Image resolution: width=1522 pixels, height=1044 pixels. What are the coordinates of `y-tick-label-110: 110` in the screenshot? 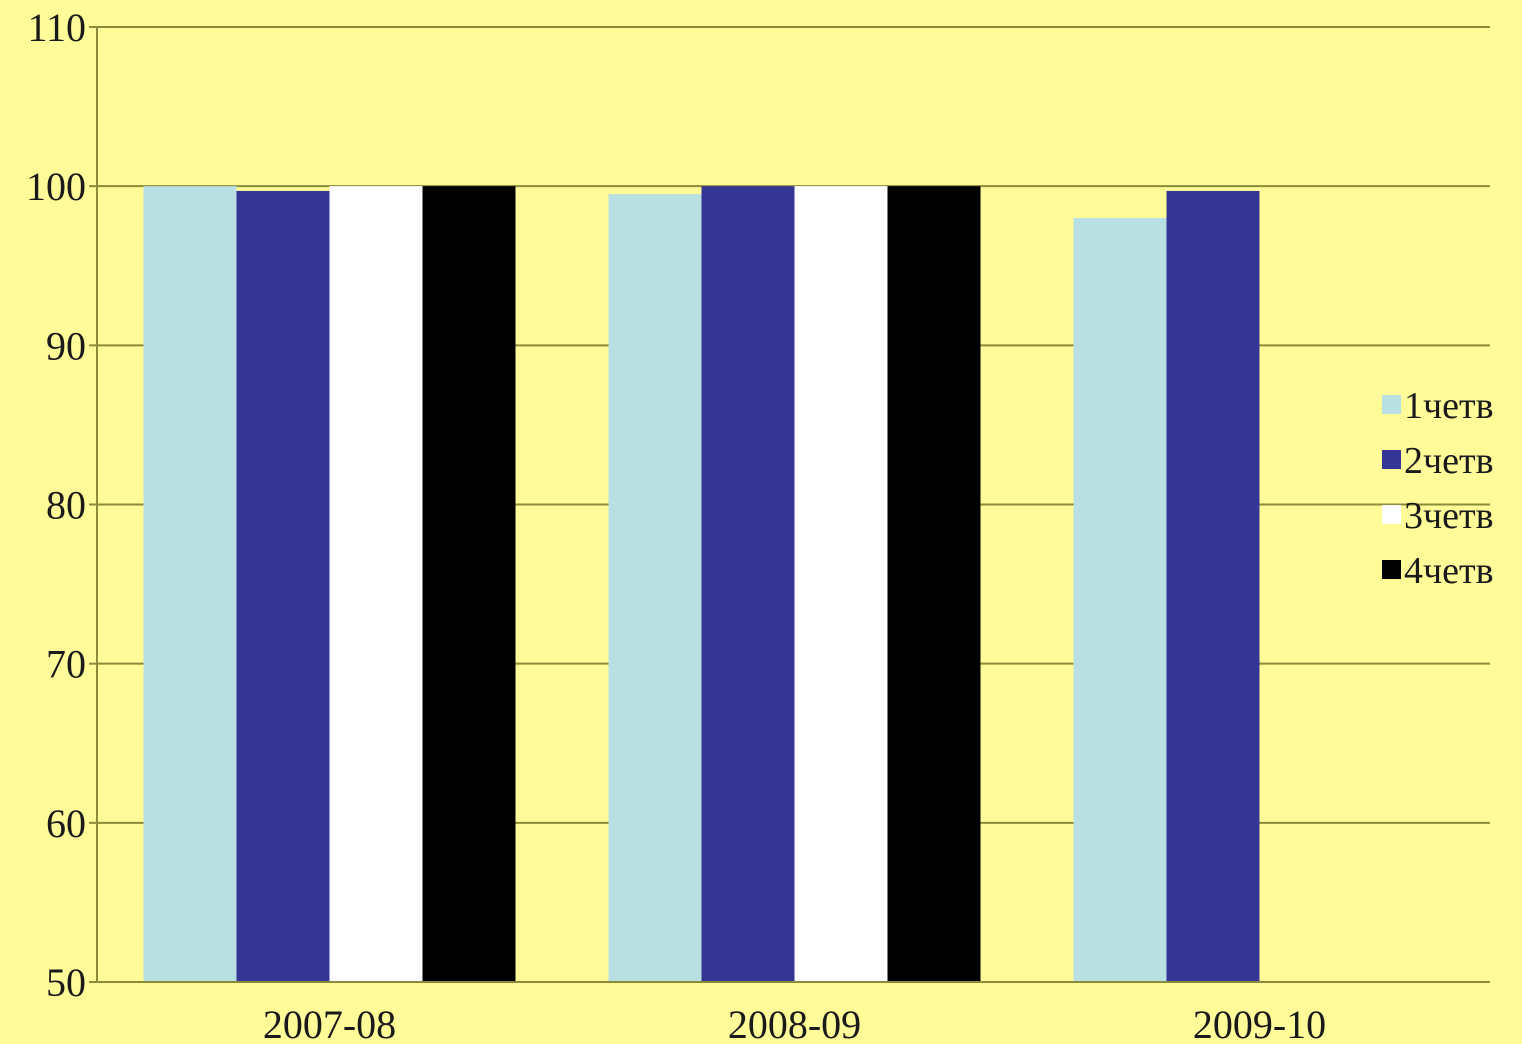 It's located at (56, 27).